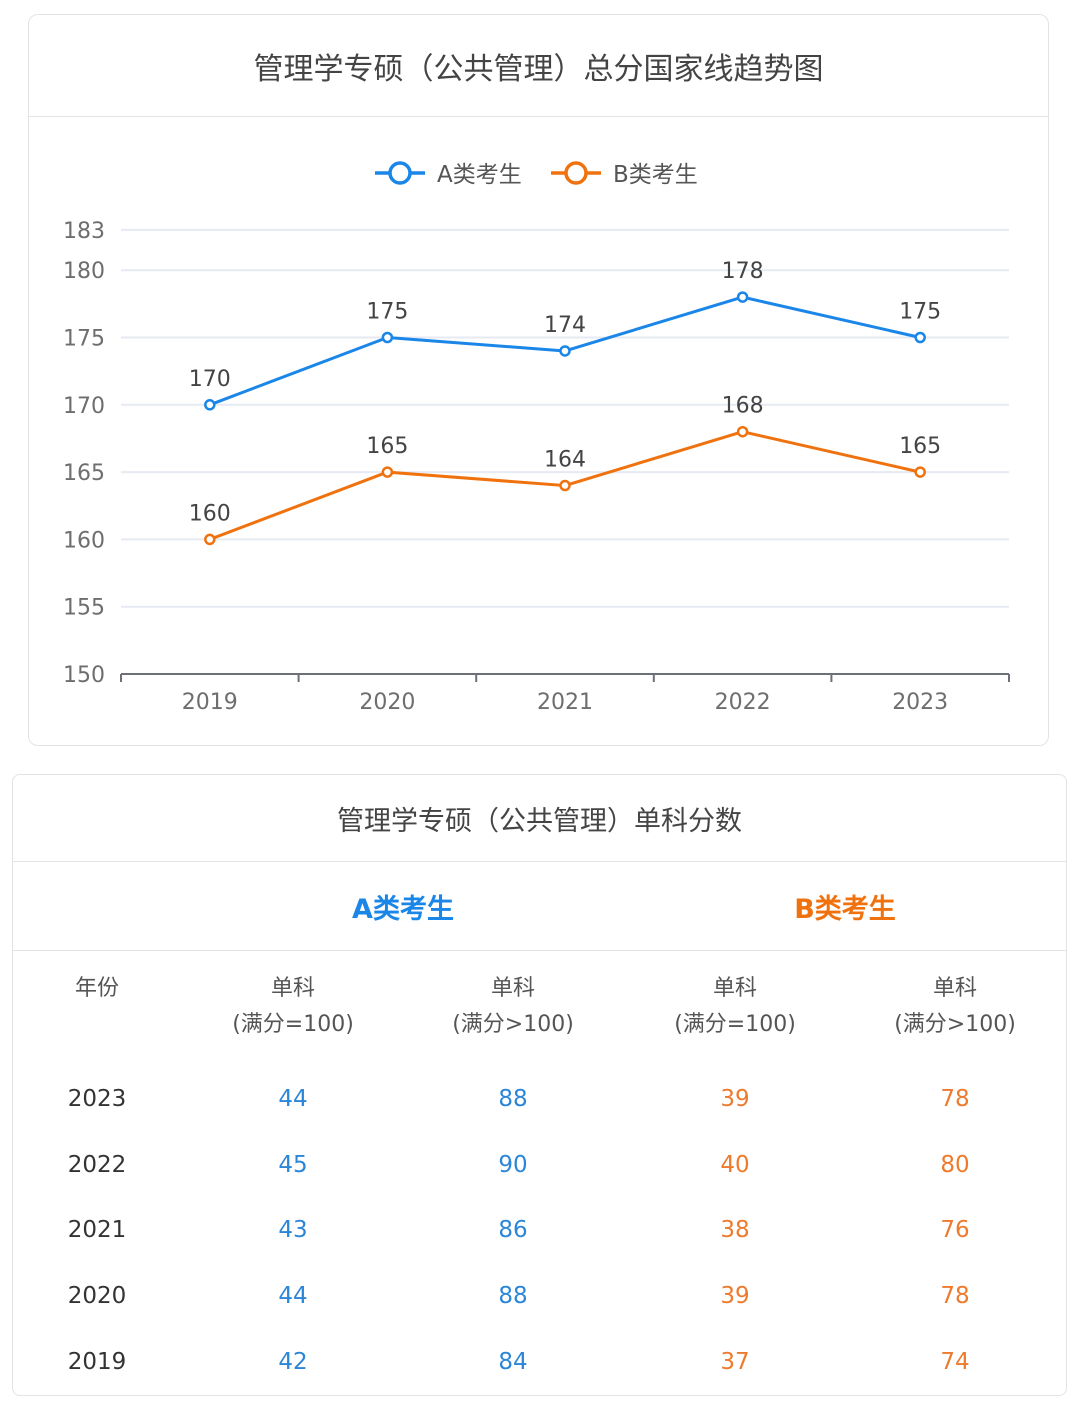 Image resolution: width=1080 pixels, height=1409 pixels. Describe the element at coordinates (955, 1362) in the screenshot. I see `cell-b-single-over-100: 74` at that location.